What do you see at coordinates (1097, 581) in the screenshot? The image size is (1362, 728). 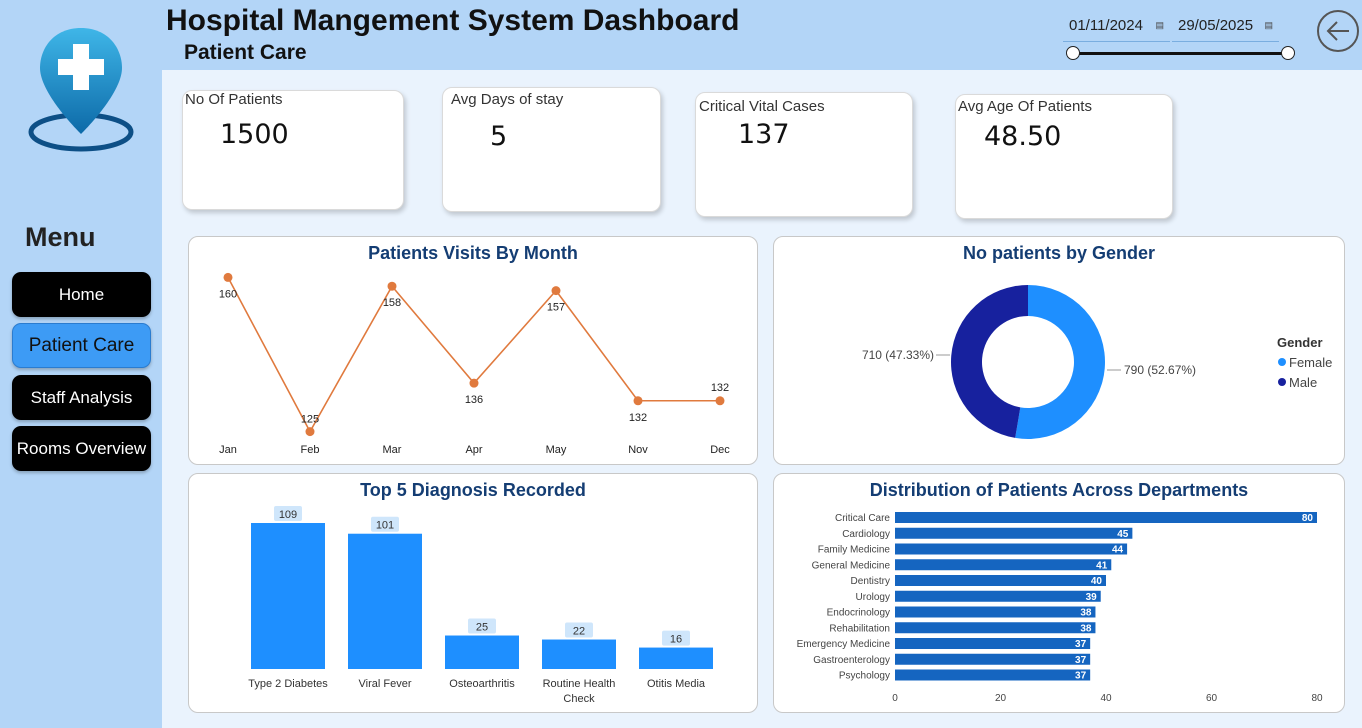 I see `data-label: 40` at bounding box center [1097, 581].